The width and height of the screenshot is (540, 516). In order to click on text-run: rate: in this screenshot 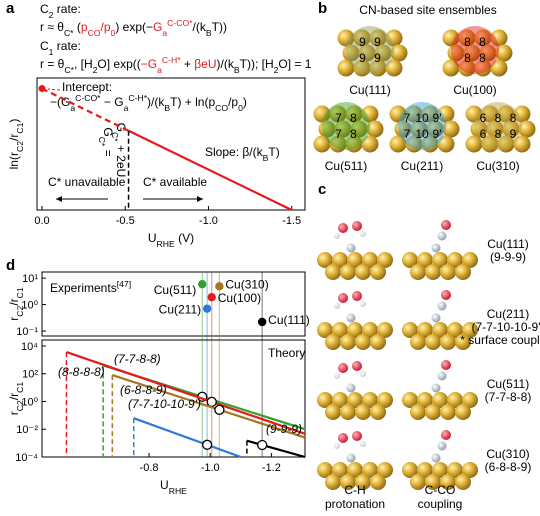, I will do `click(66, 46)`.